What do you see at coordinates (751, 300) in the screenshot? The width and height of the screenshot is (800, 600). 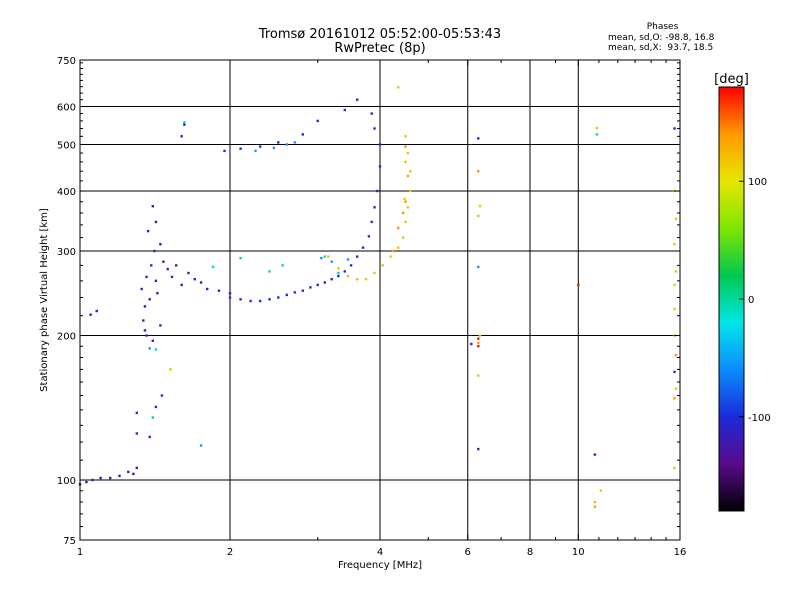 I see `colorbar-tick-label: 0` at bounding box center [751, 300].